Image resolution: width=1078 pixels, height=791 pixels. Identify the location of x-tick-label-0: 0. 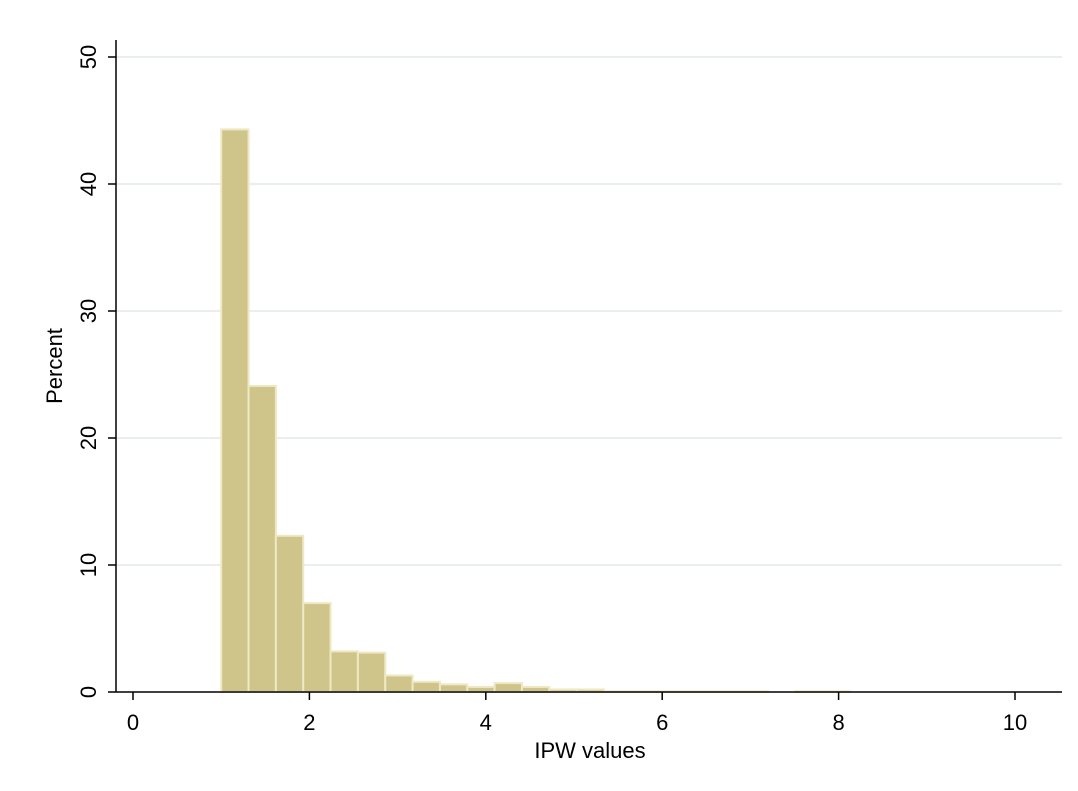
(133, 722).